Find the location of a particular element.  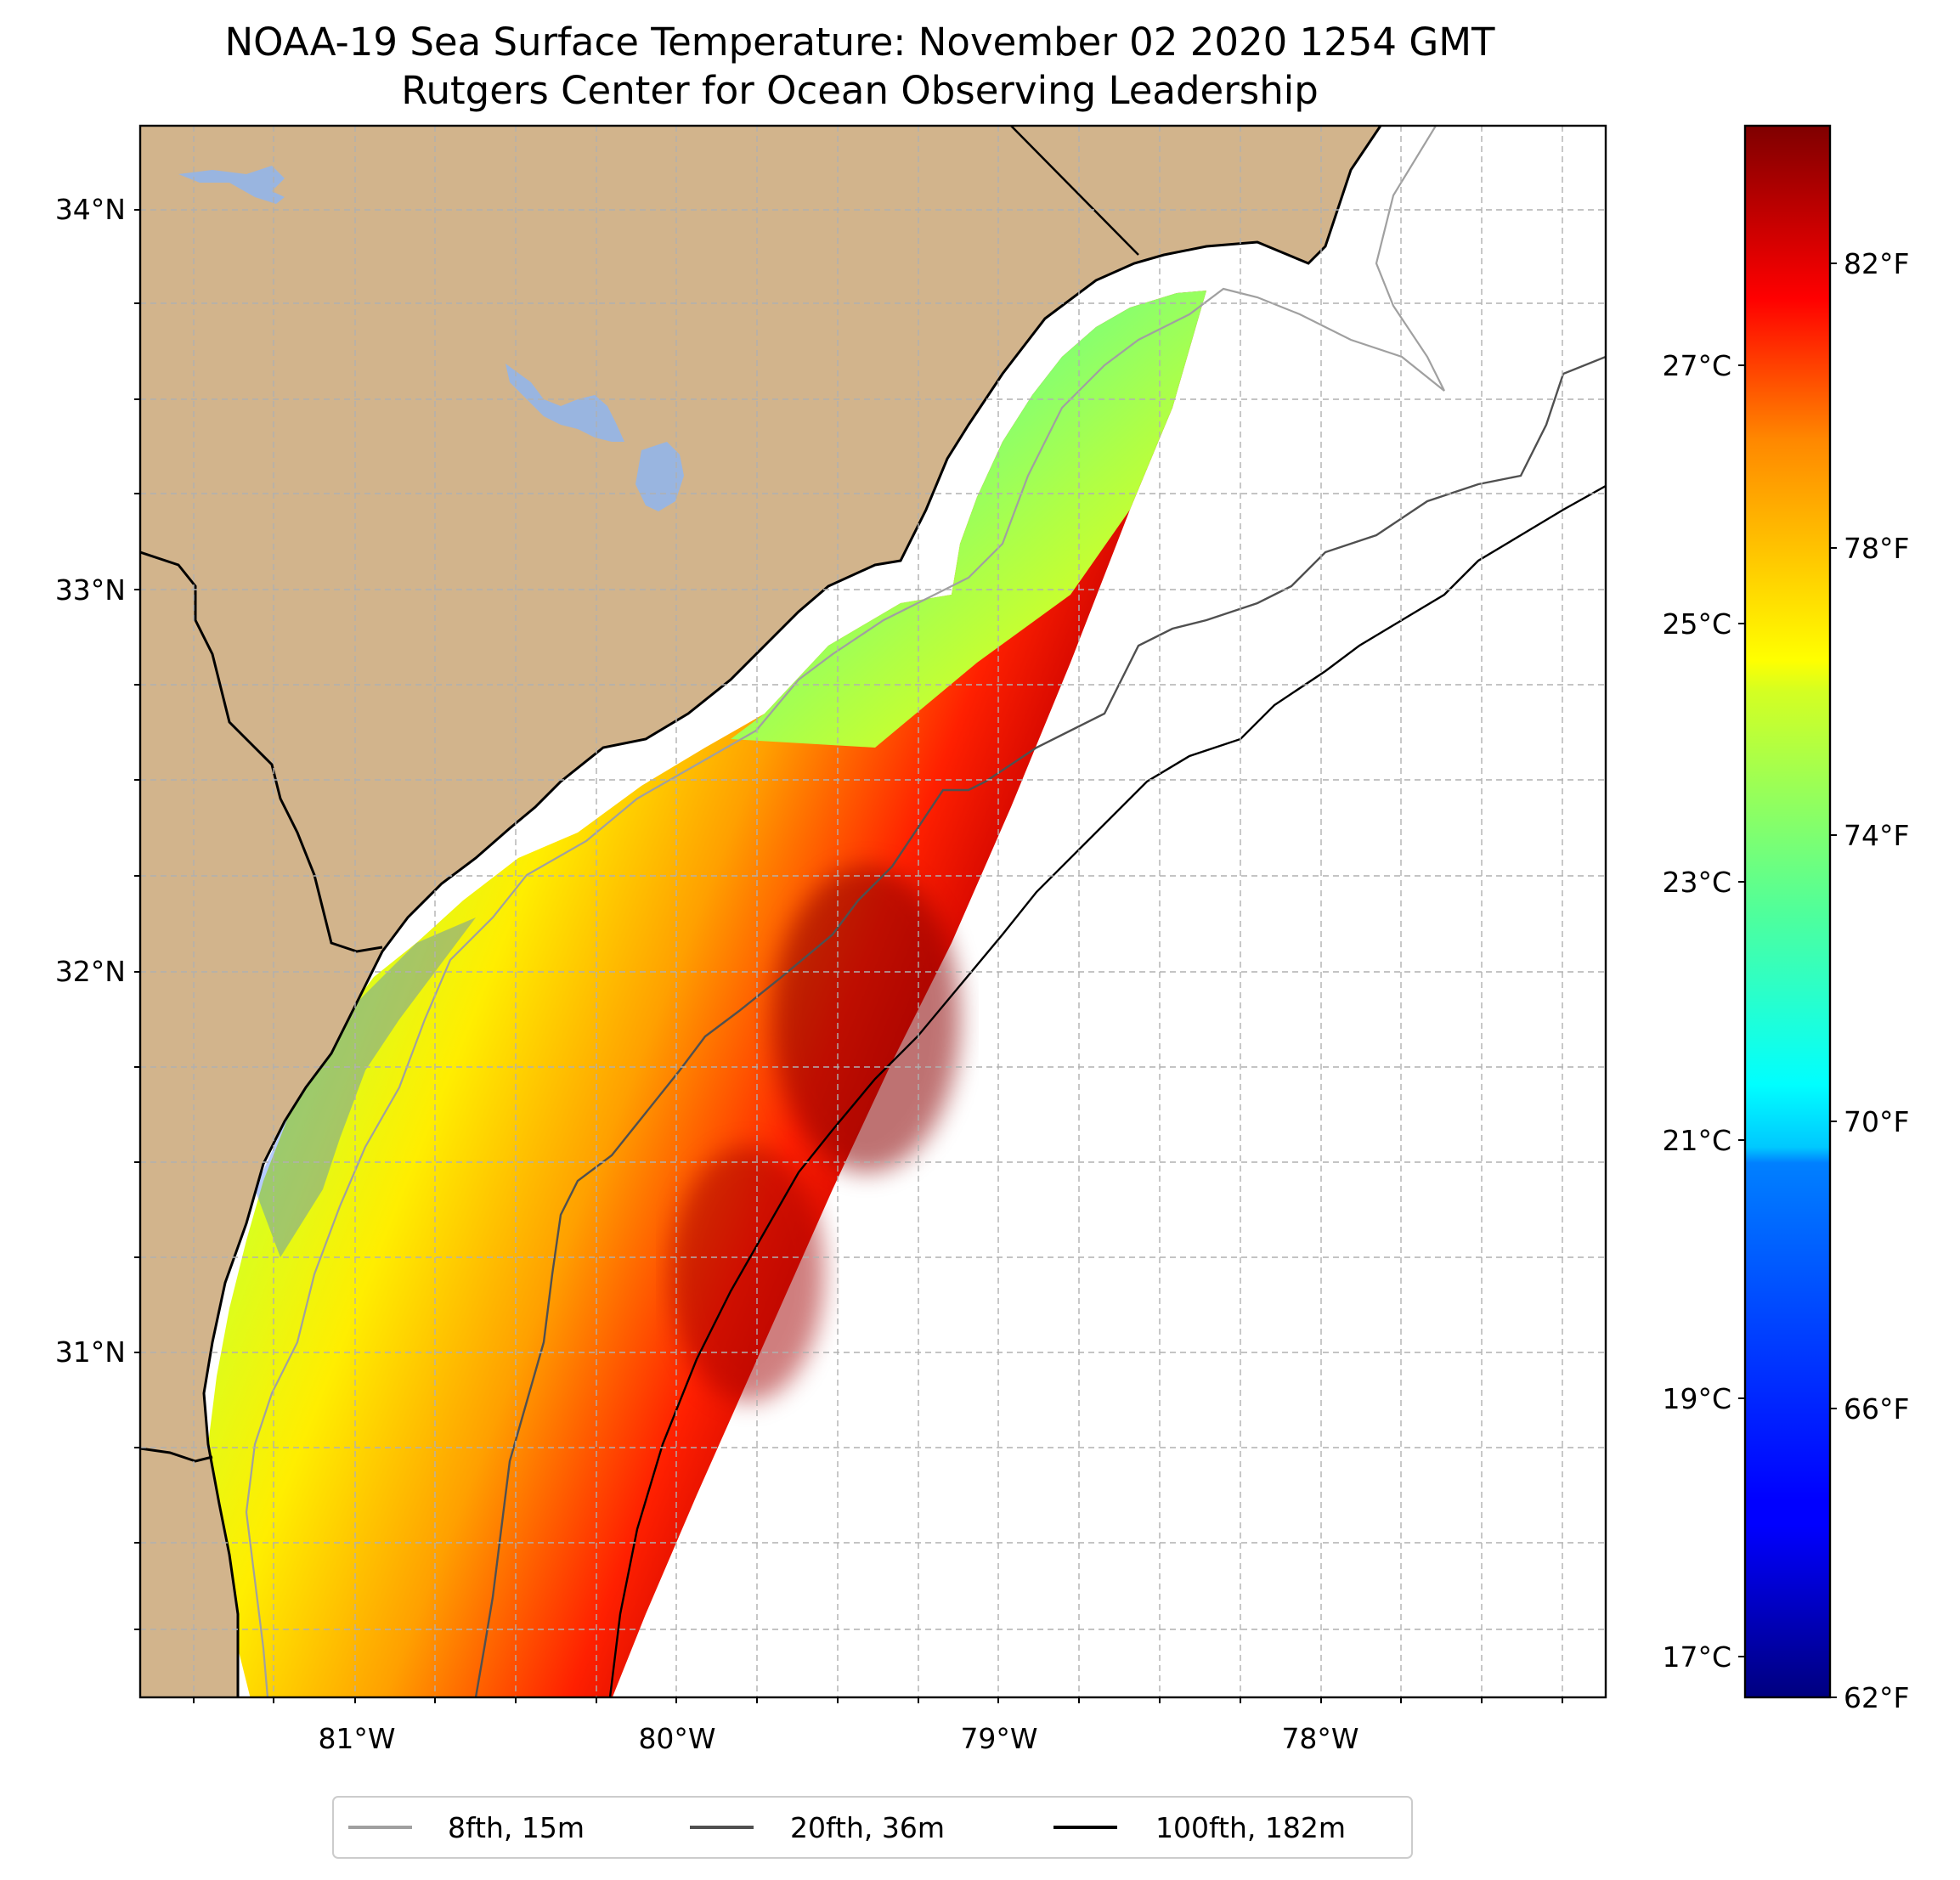

legend-label: 20fth, 36m is located at coordinates (868, 1827).